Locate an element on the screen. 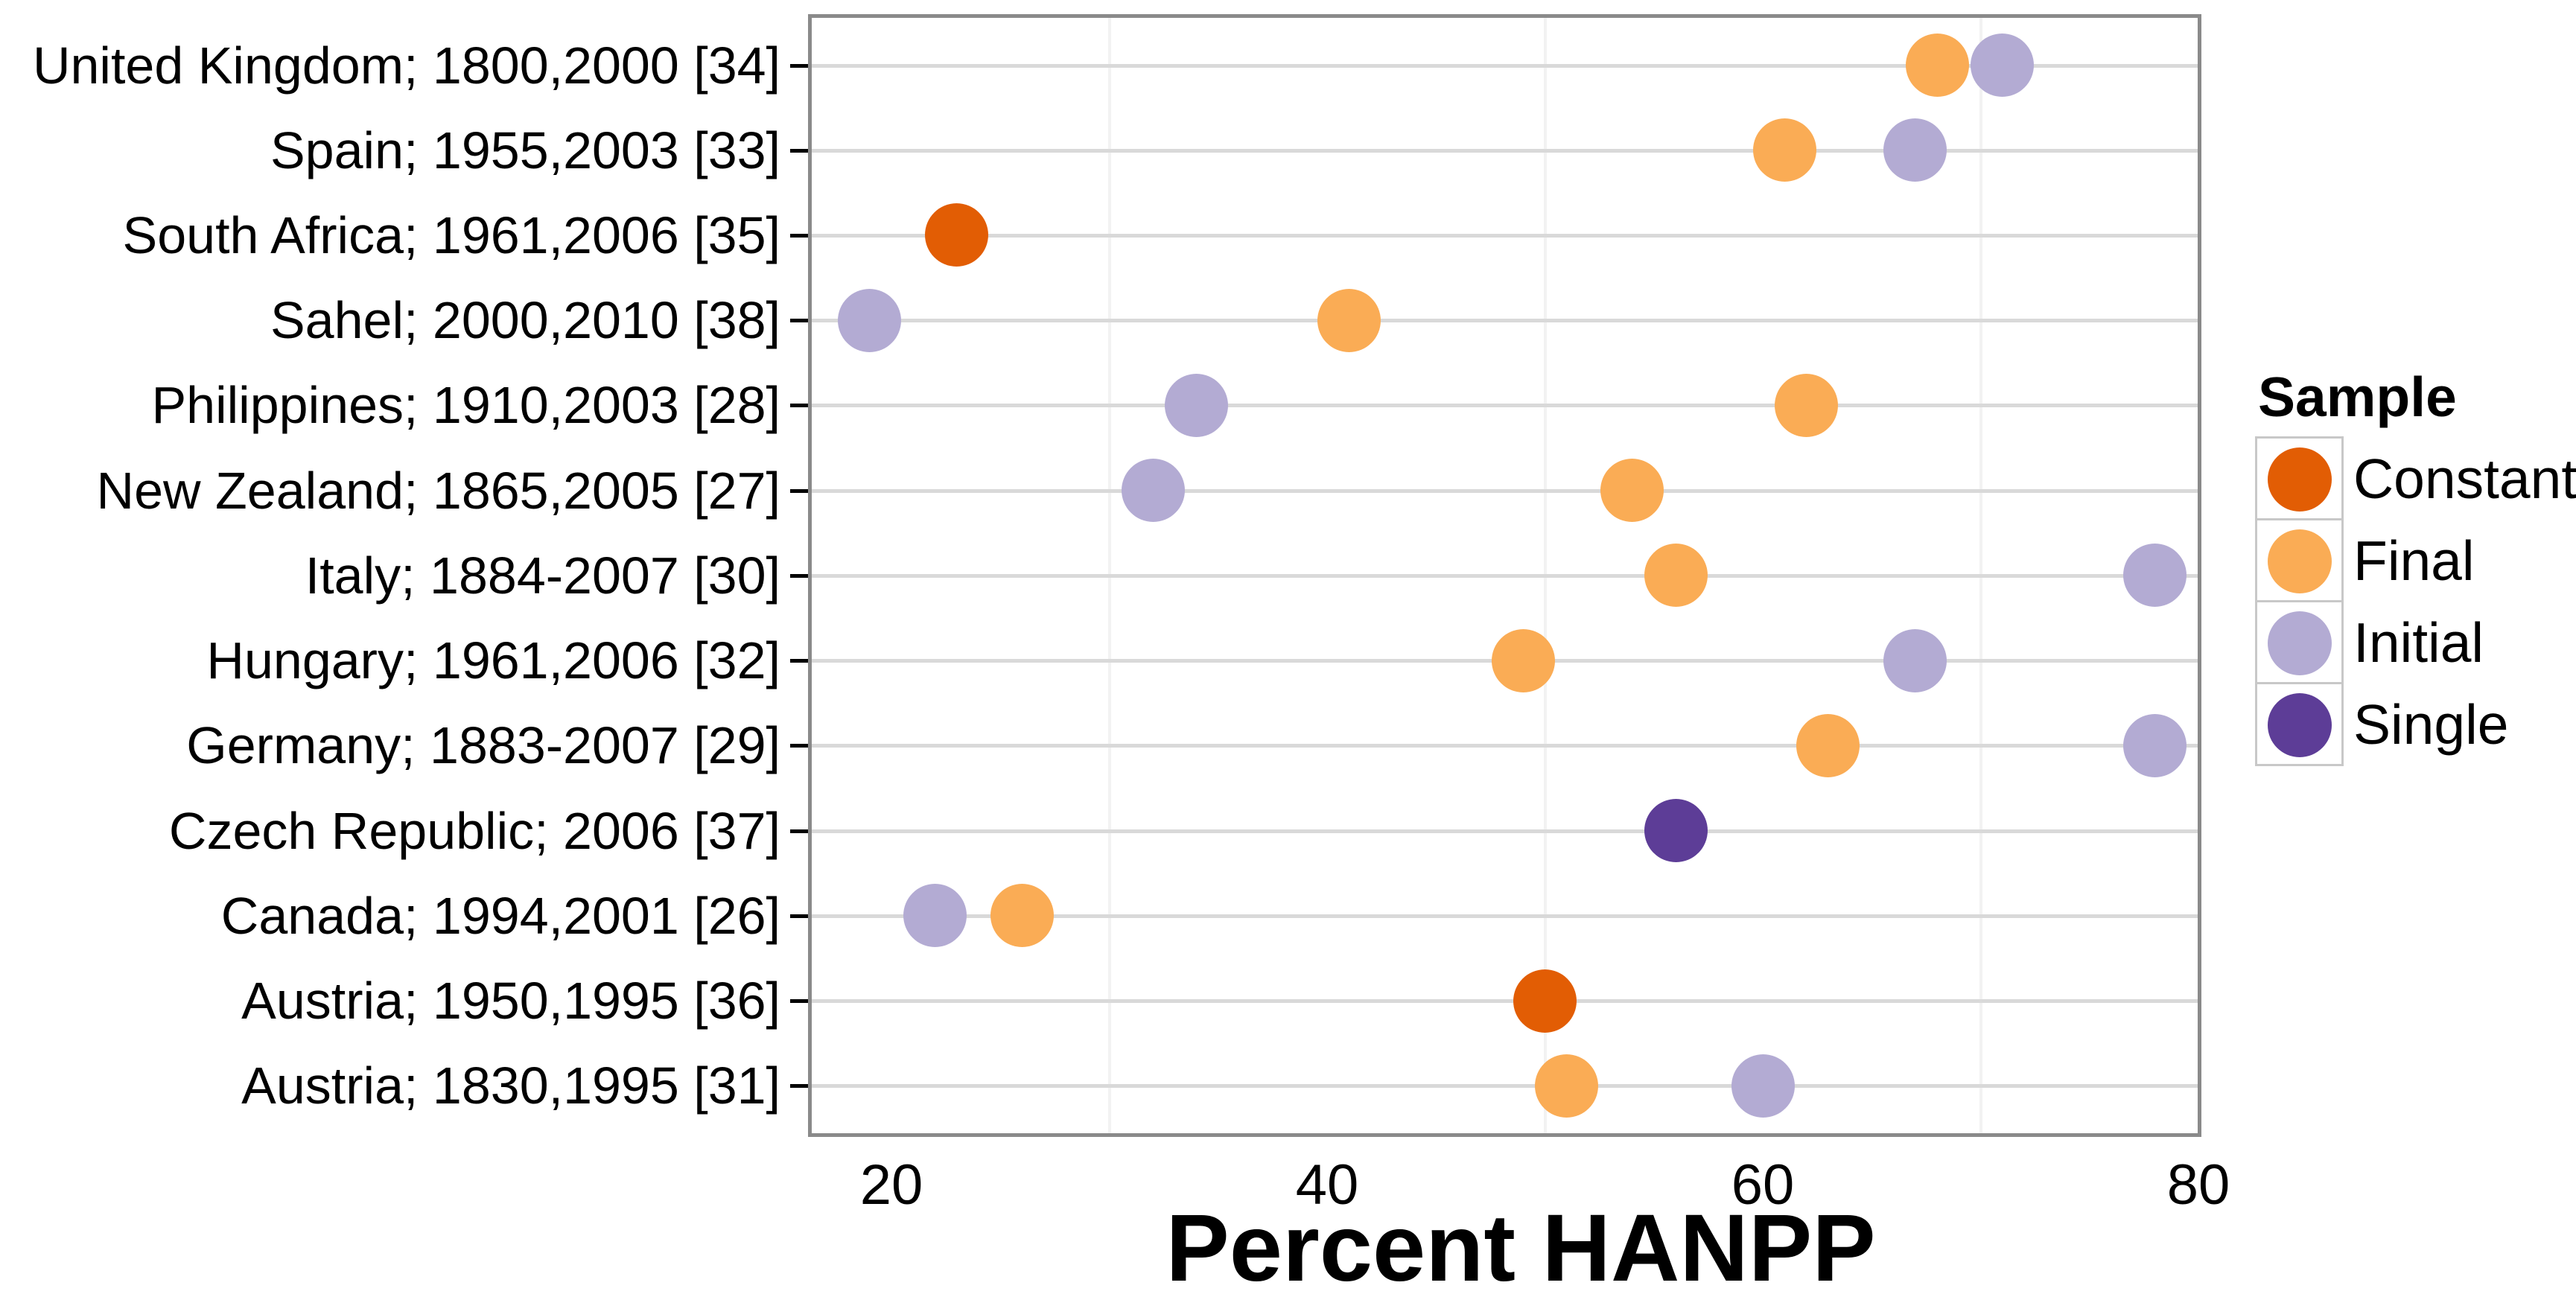 Image resolution: width=2576 pixels, height=1300 pixels. legend-label: Single is located at coordinates (2431, 724).